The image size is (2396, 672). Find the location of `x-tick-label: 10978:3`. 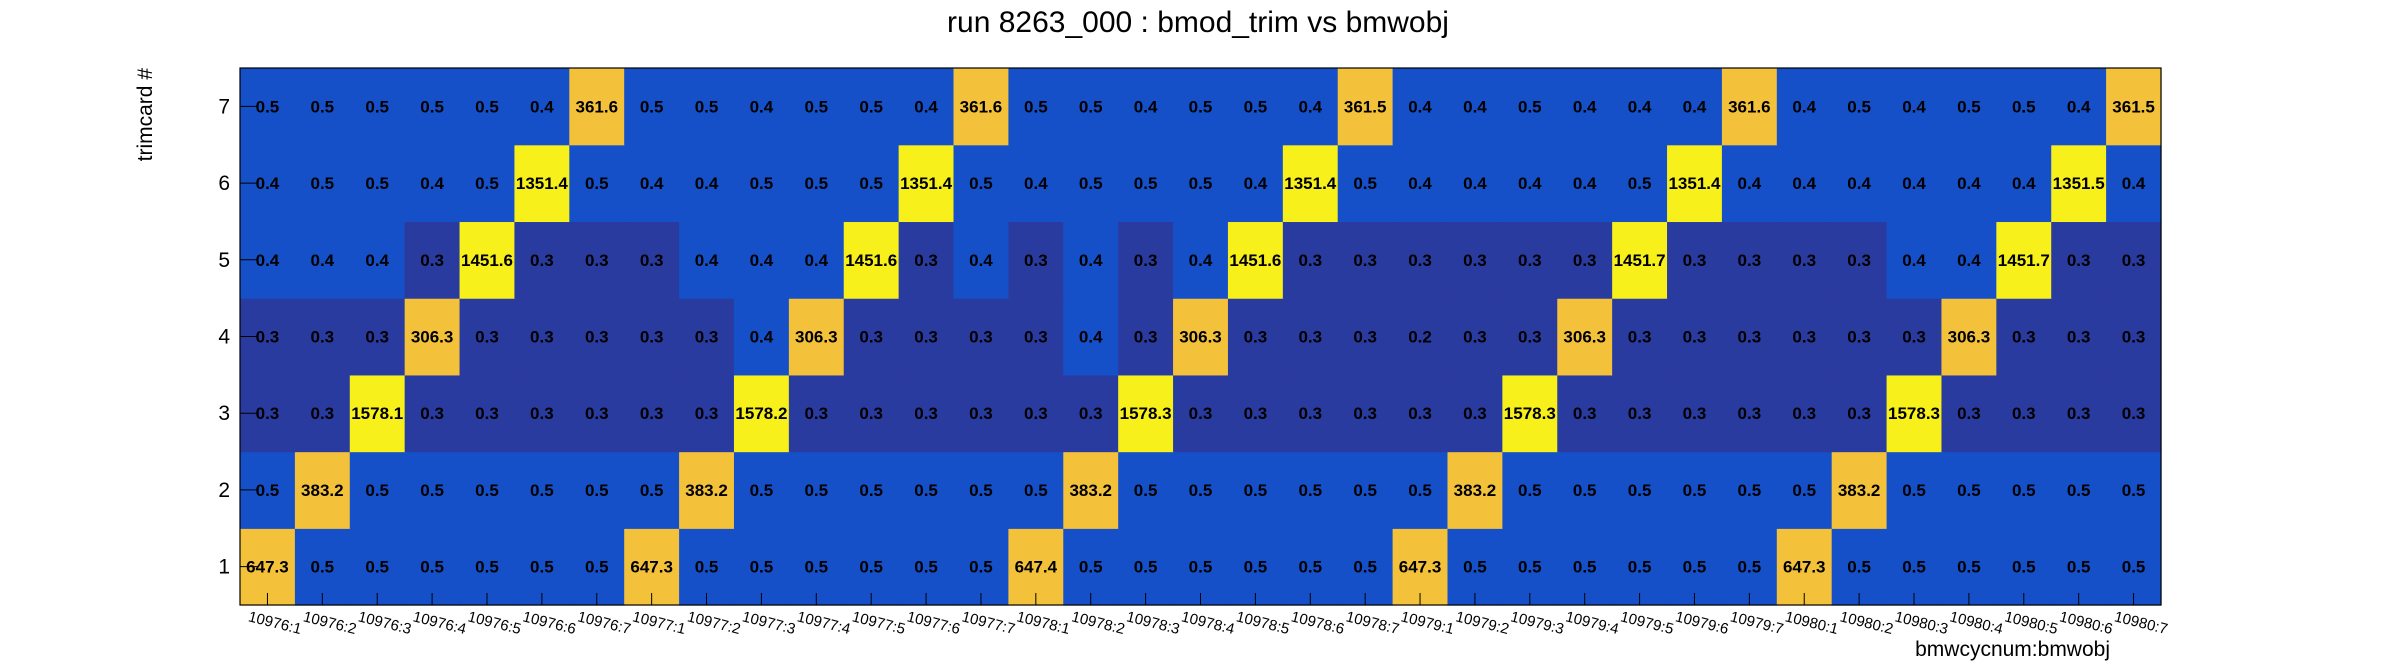

x-tick-label: 10978:3 is located at coordinates (1153, 623).